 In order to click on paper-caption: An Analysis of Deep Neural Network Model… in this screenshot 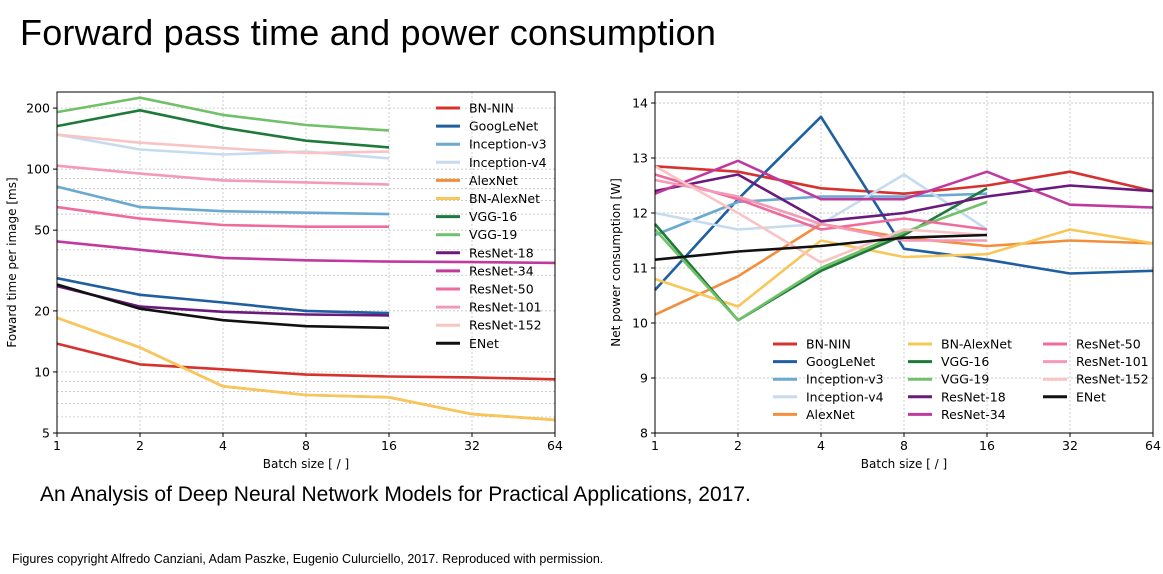, I will do `click(395, 494)`.